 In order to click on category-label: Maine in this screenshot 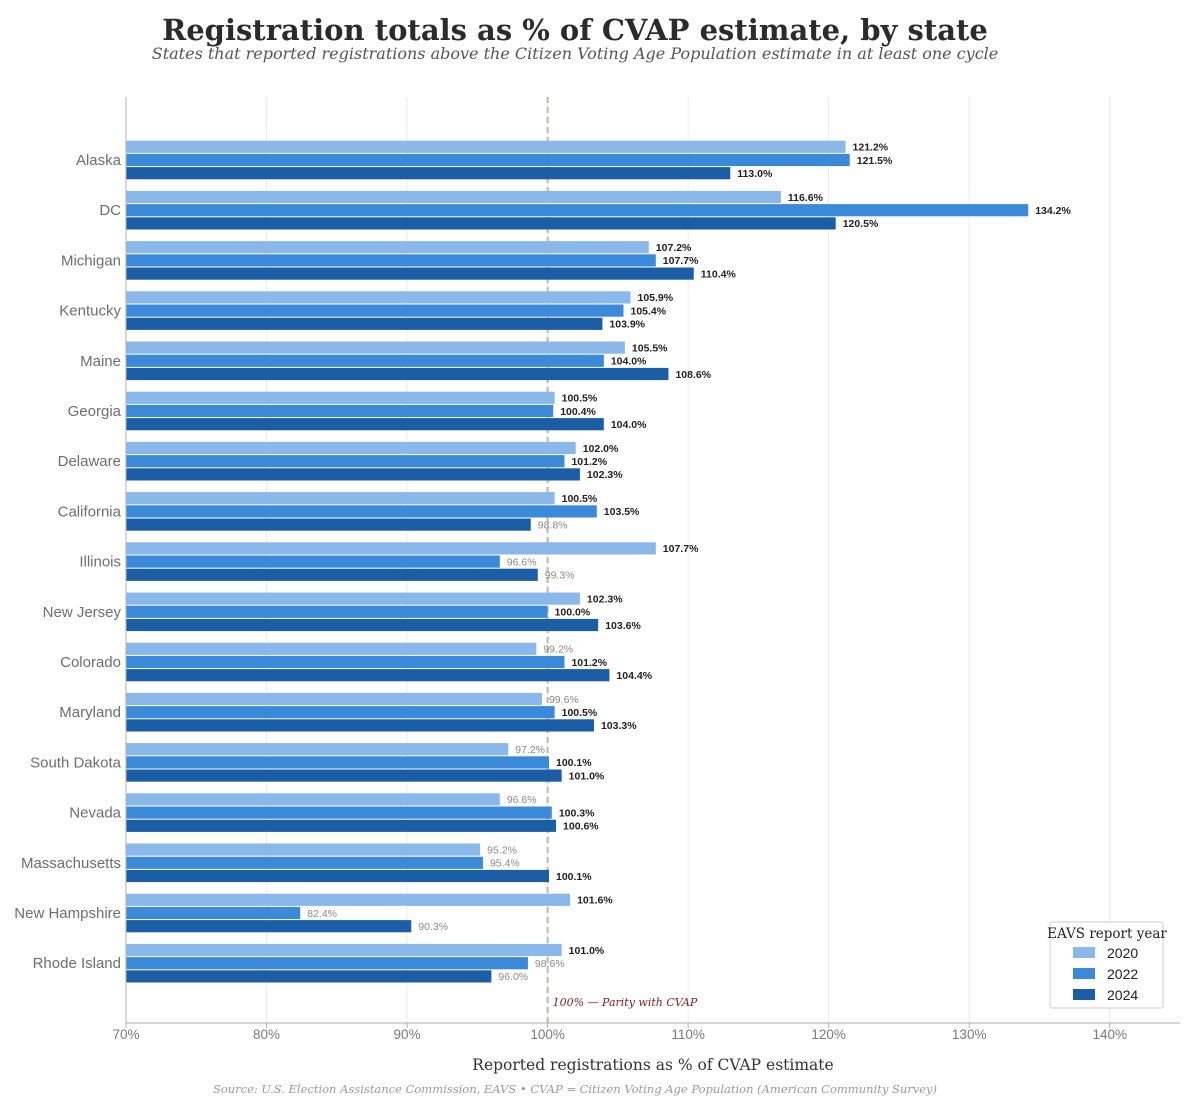, I will do `click(100, 361)`.